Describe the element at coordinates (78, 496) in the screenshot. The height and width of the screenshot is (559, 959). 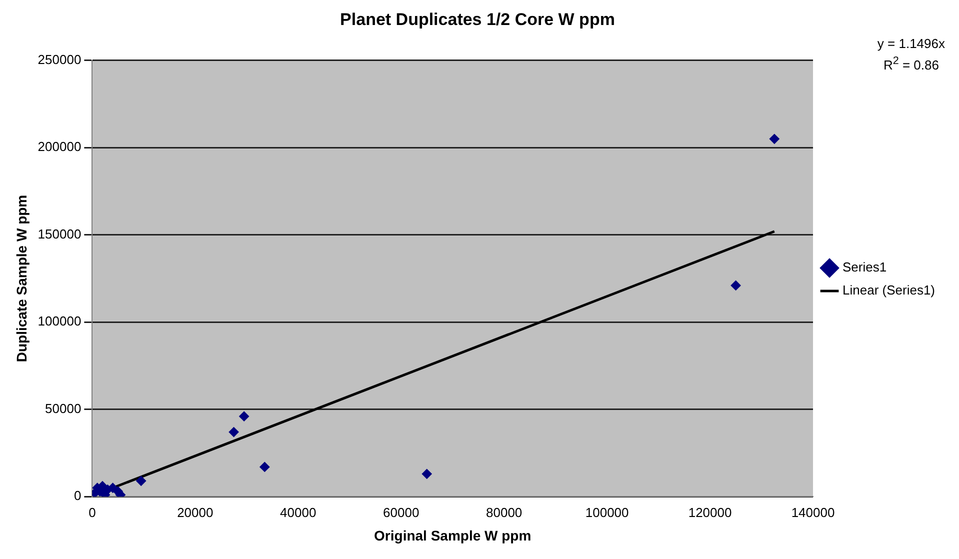
I see `y-tick-label: 0` at that location.